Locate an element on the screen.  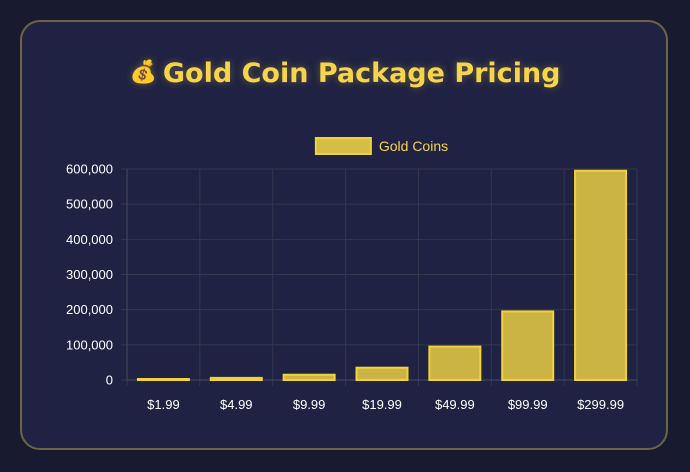
y-tick-label: 400,000 is located at coordinates (89, 239).